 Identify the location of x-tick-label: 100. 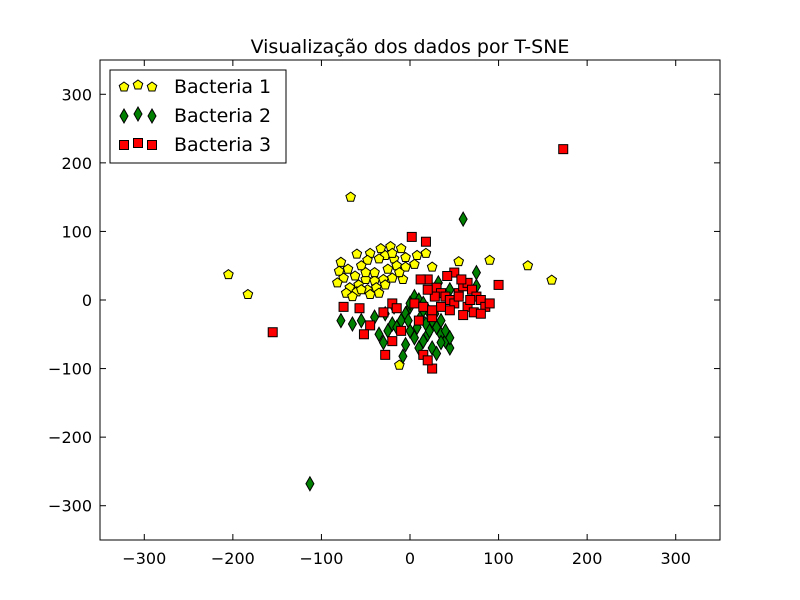
(498, 558).